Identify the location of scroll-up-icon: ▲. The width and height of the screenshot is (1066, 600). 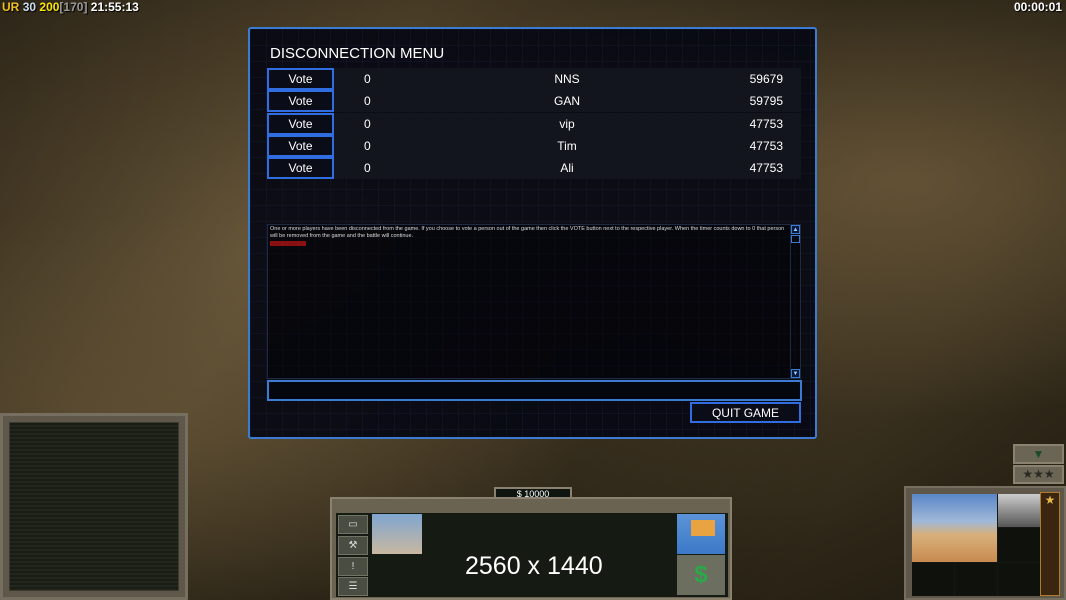
(795, 229).